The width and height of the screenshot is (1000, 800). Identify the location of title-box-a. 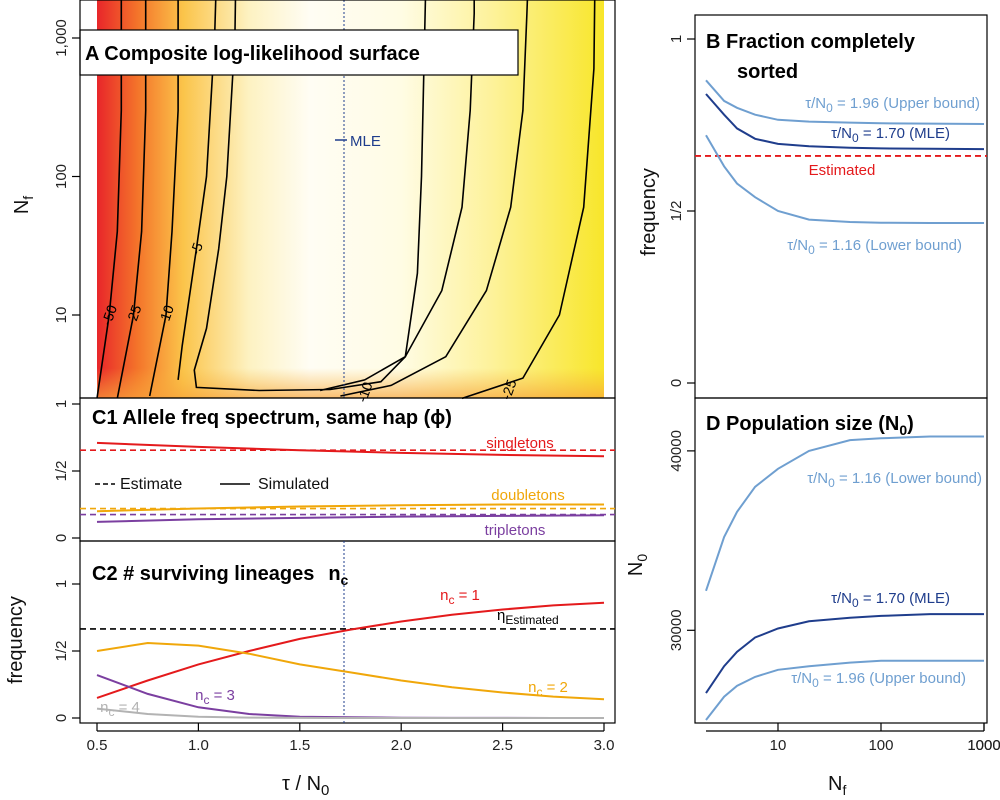
(299, 52).